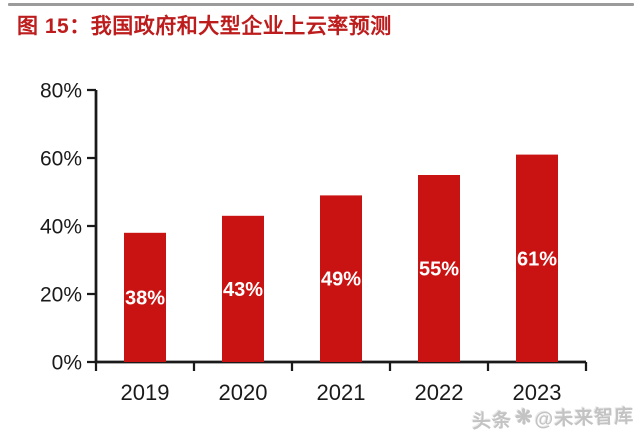 The height and width of the screenshot is (442, 640). Describe the element at coordinates (341, 392) in the screenshot. I see `x-tick-label: 2021` at that location.